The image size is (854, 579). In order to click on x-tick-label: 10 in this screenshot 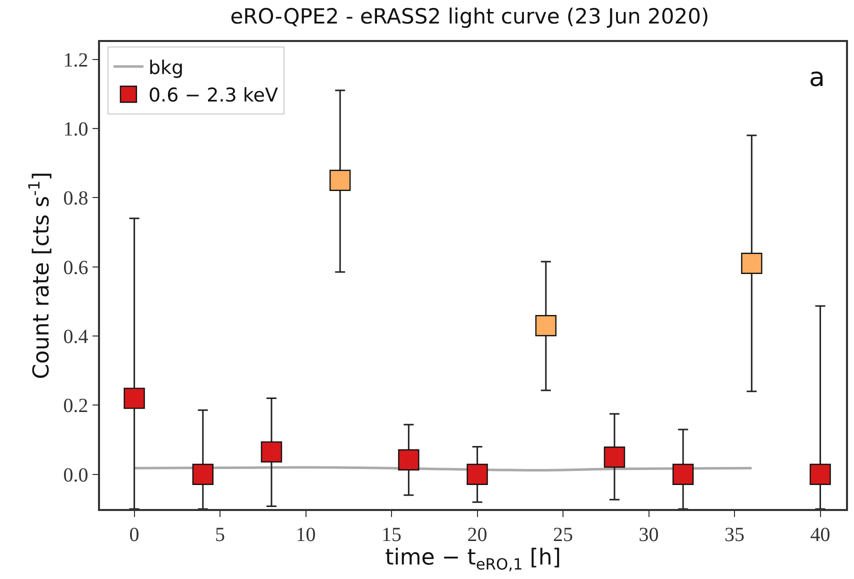, I will do `click(306, 535)`.